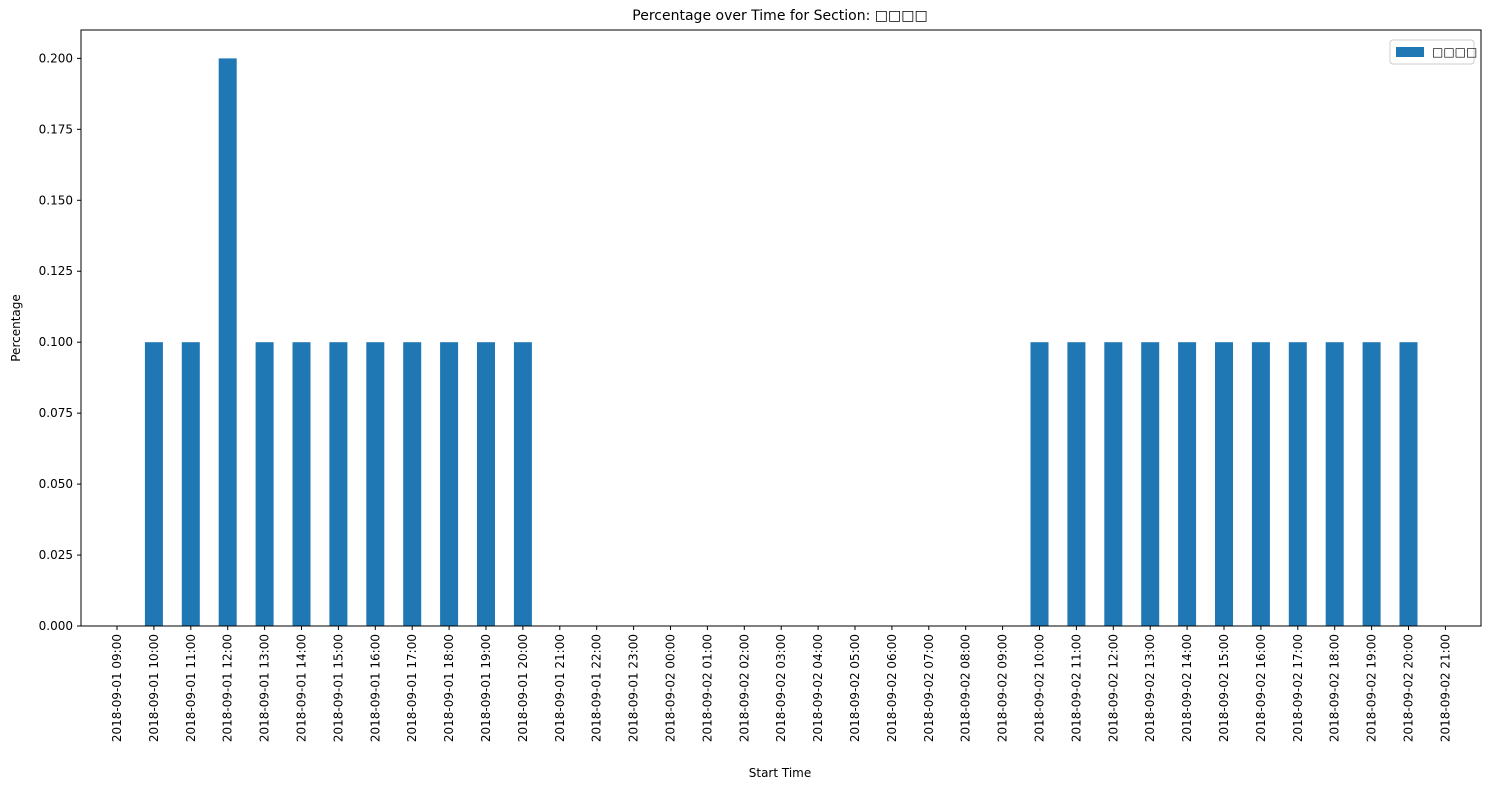 Image resolution: width=1489 pixels, height=790 pixels. Describe the element at coordinates (560, 688) in the screenshot. I see `x-tick-label: 2018-09-01 21:00` at that location.